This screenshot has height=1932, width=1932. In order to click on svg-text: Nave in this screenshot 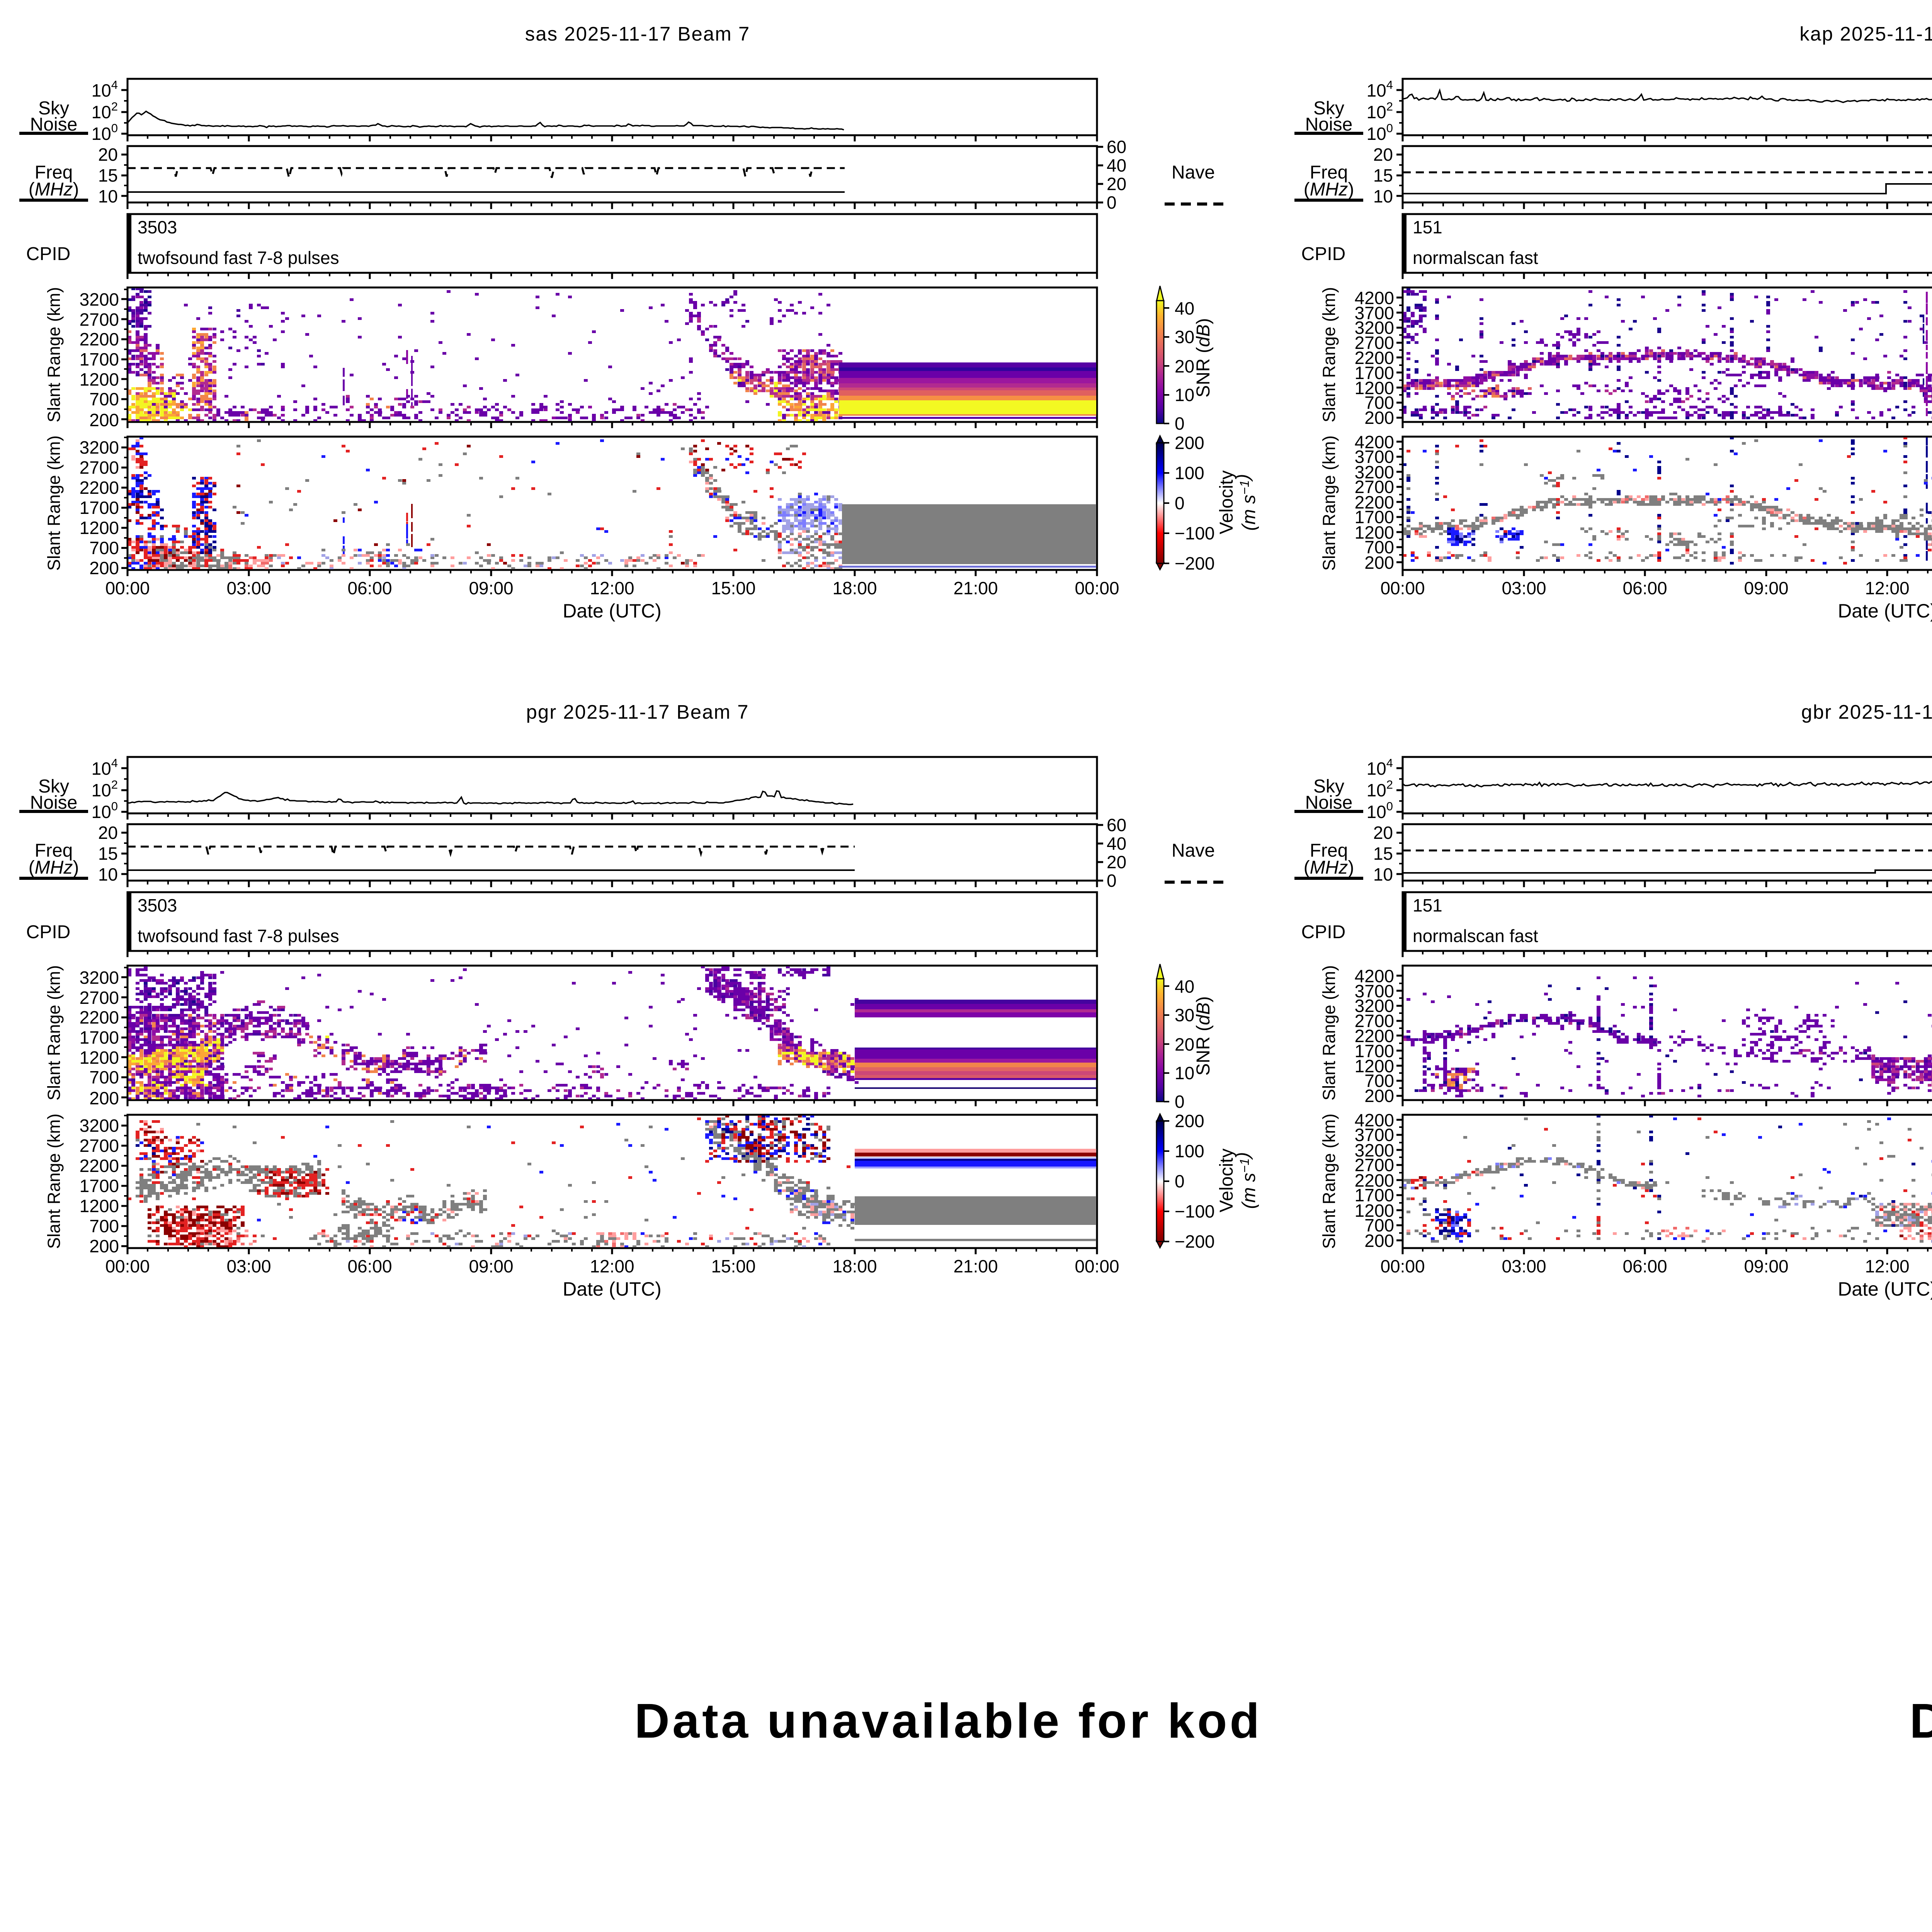, I will do `click(1193, 850)`.